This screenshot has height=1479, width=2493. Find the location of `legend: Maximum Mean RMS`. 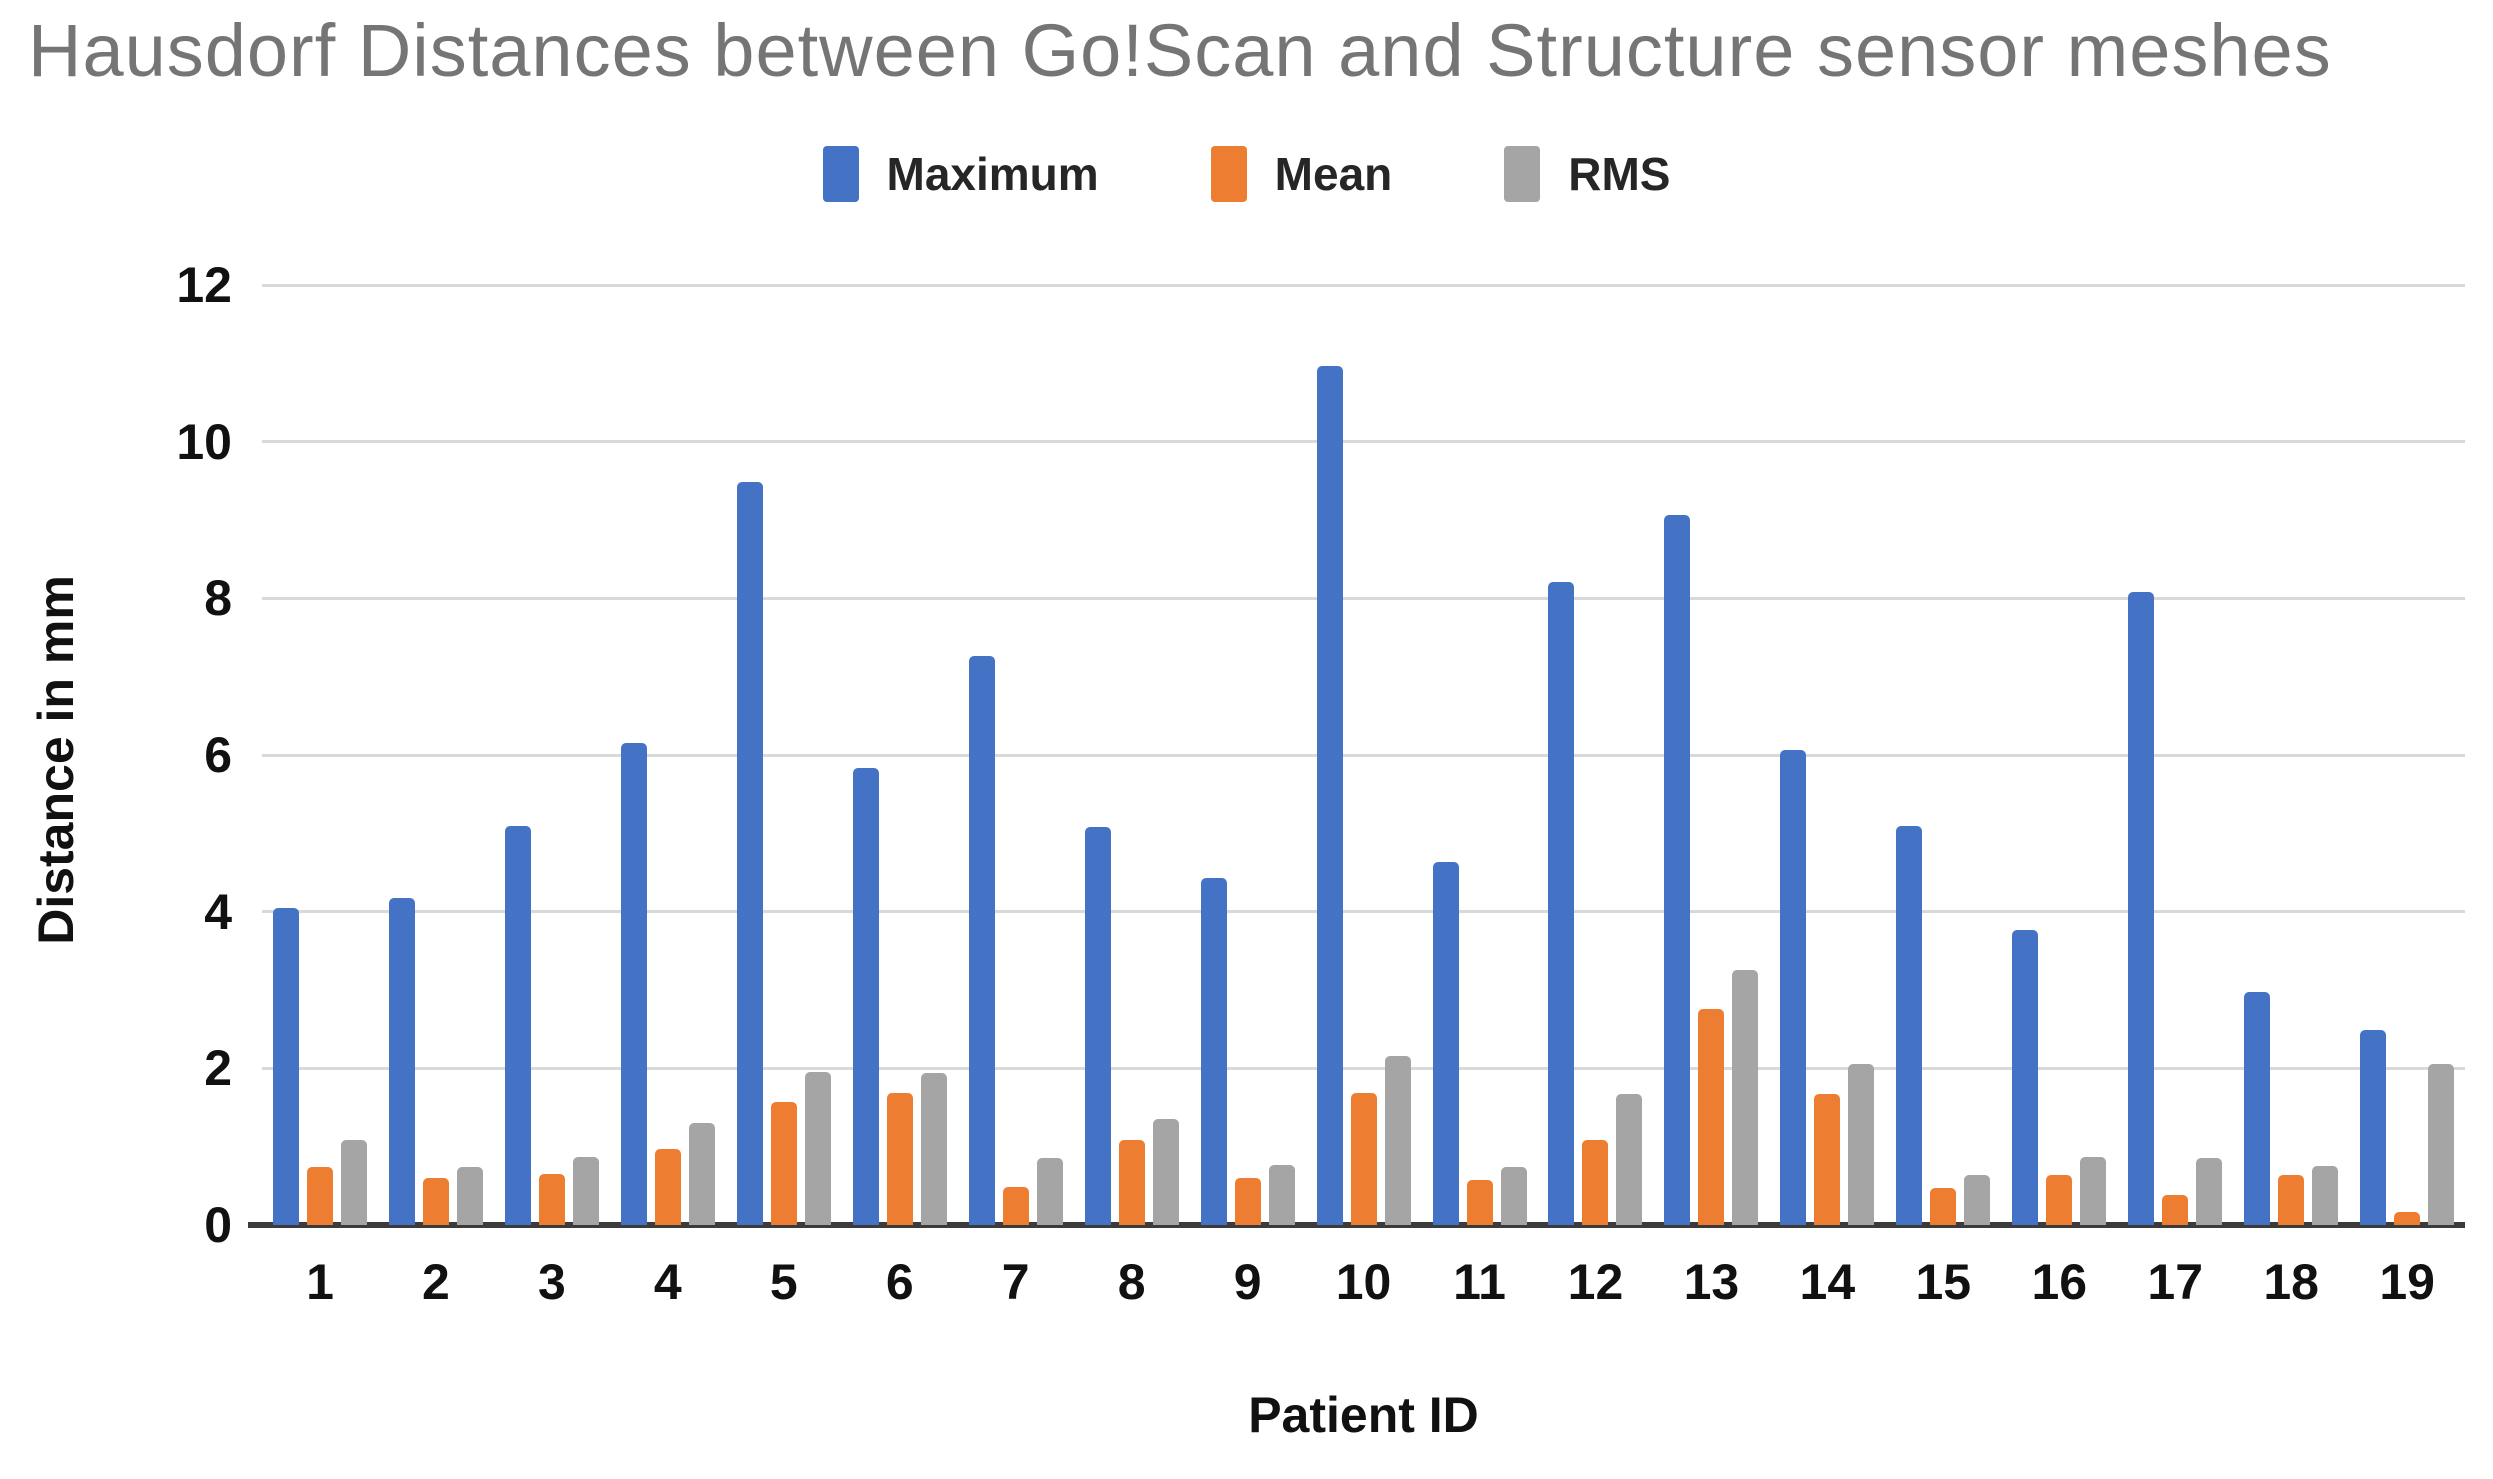

legend: Maximum Mean RMS is located at coordinates (1246, 174).